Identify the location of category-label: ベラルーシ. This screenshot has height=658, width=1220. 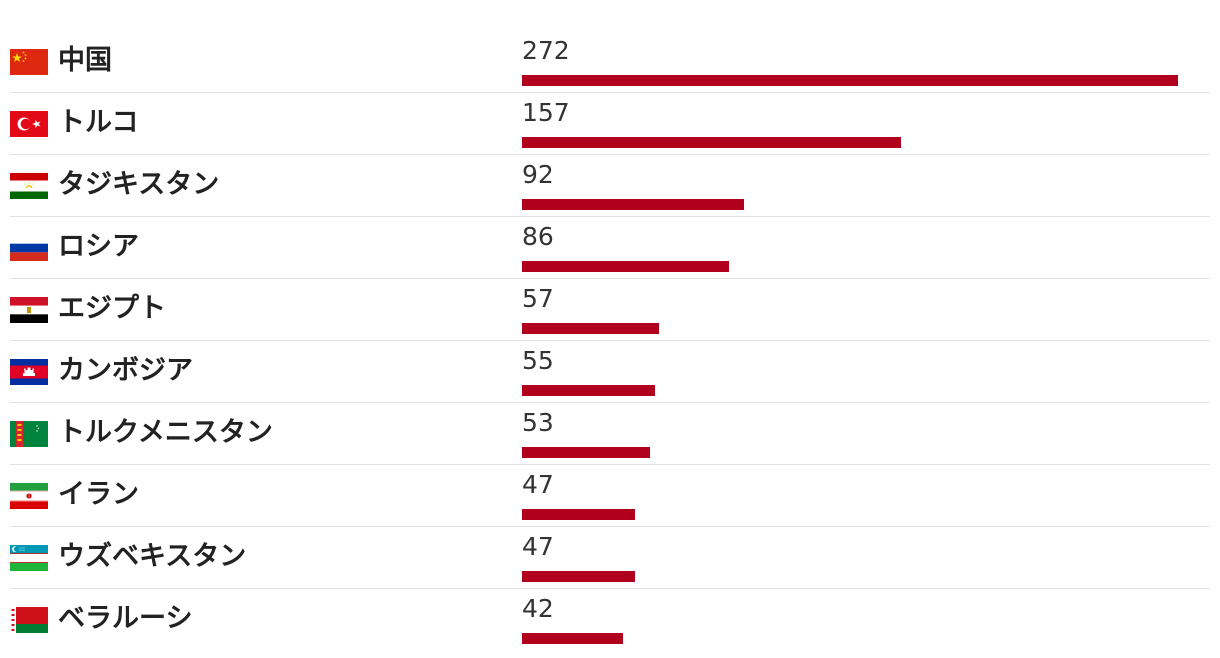
(125, 618).